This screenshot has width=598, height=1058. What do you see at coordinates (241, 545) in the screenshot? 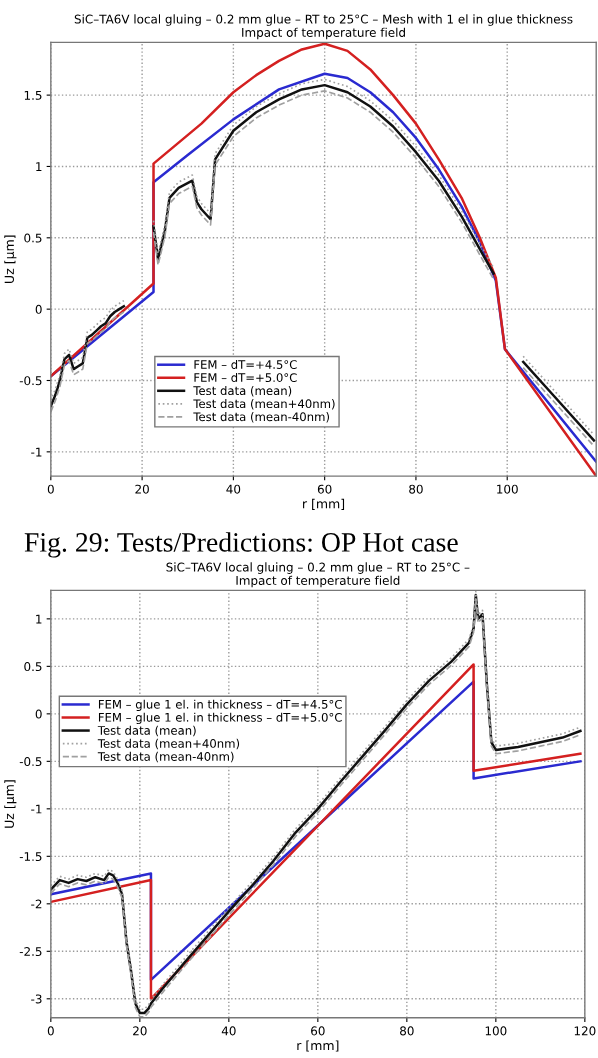
I see `caption: Fig. 29: Tests/Predictions: OP Hot case` at bounding box center [241, 545].